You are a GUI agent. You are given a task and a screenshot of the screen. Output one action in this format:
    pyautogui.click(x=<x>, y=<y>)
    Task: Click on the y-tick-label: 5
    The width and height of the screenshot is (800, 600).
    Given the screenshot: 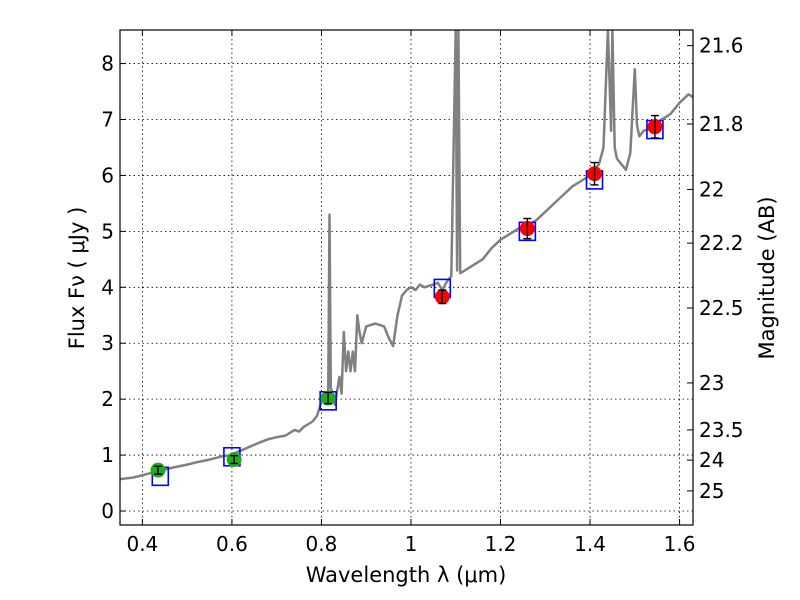 What is the action you would take?
    pyautogui.click(x=107, y=231)
    